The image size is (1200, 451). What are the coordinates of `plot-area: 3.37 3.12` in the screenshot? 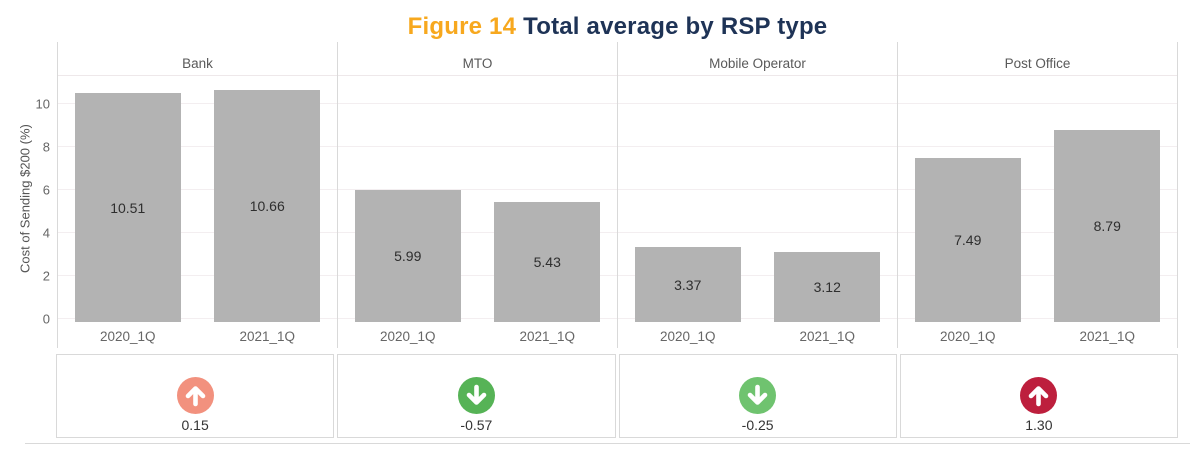 It's located at (757, 198).